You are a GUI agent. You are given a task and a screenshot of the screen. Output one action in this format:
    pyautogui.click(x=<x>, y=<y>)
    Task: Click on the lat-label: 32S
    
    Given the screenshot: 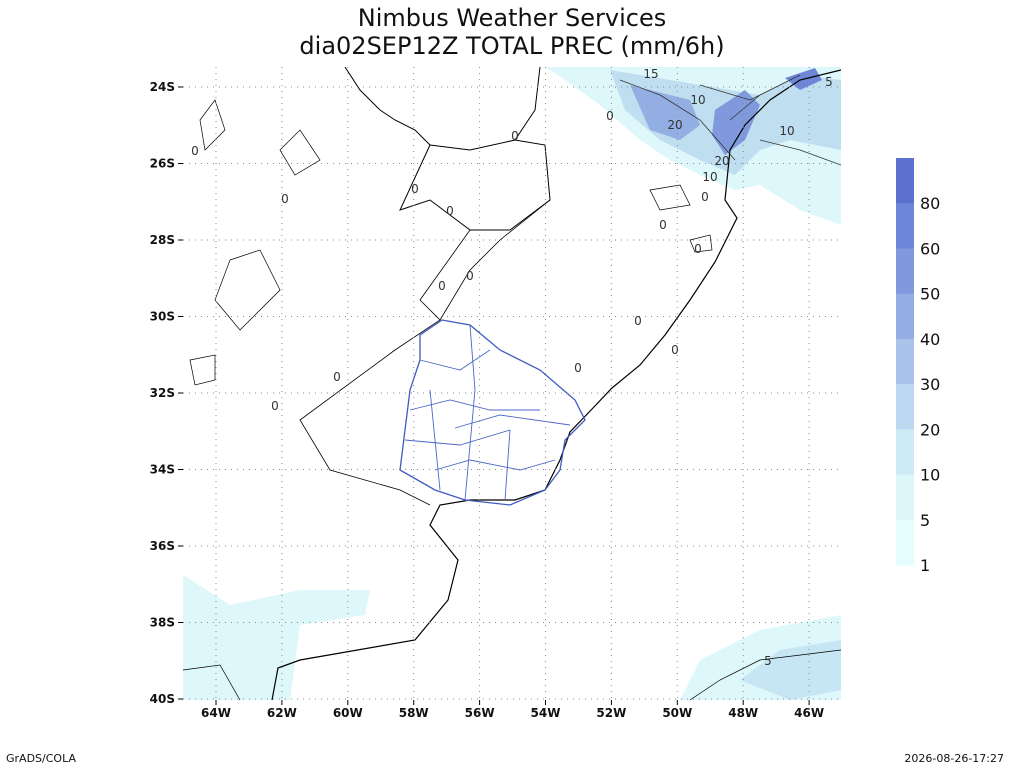 What is the action you would take?
    pyautogui.click(x=162, y=393)
    